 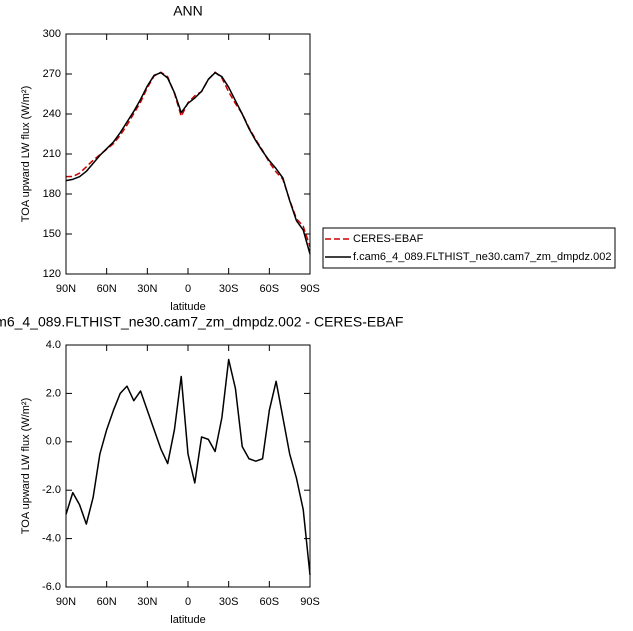 What do you see at coordinates (52, 194) in the screenshot?
I see `y-tick-label: 180` at bounding box center [52, 194].